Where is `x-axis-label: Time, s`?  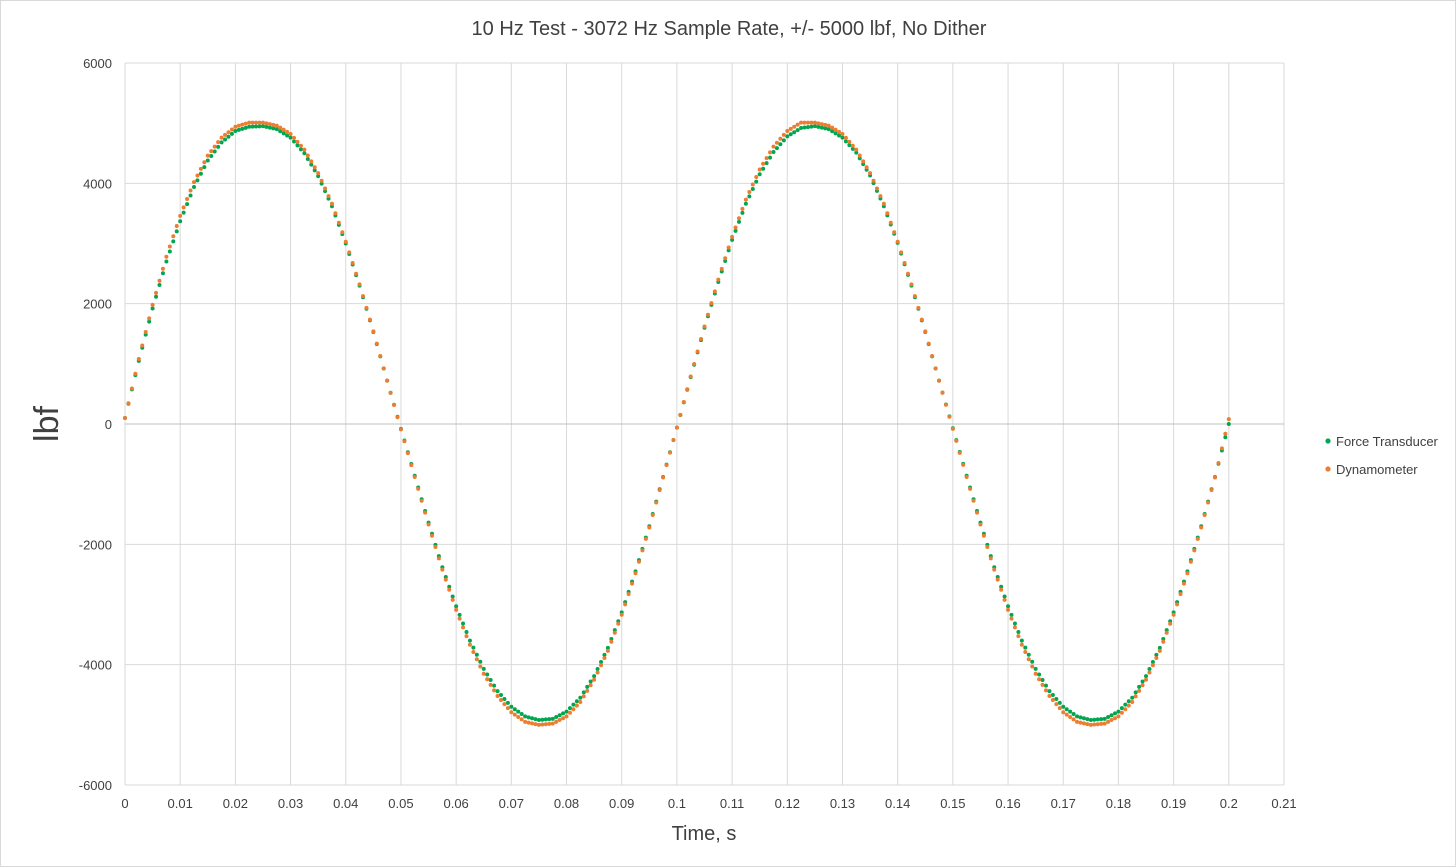
x-axis-label: Time, s is located at coordinates (704, 834).